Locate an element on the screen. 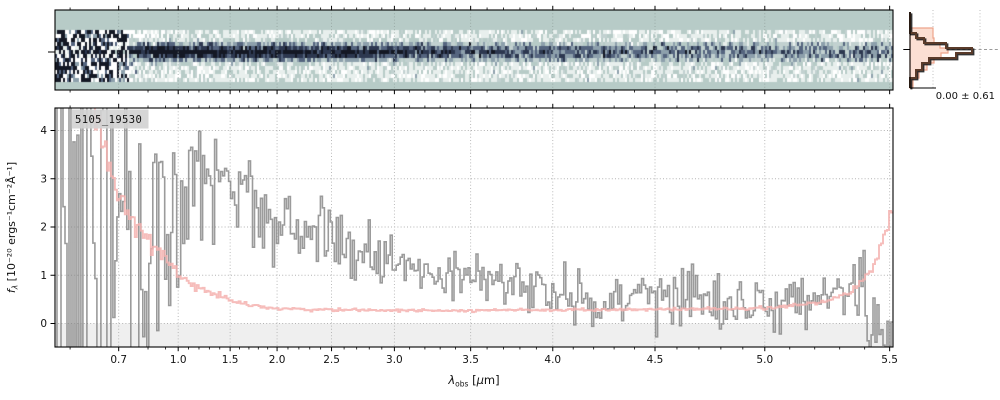  axis-label-part: m] is located at coordinates (492, 380).